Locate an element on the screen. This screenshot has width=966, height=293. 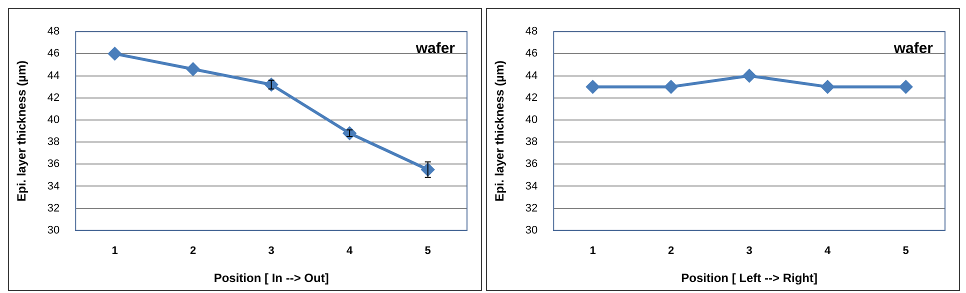
x-axis-title: Position [ In --> Out] is located at coordinates (271, 278).